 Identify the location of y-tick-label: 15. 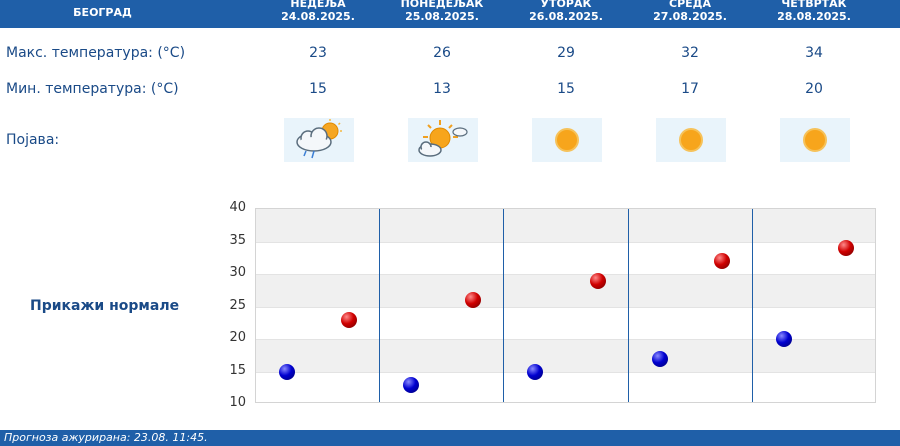
(237, 370).